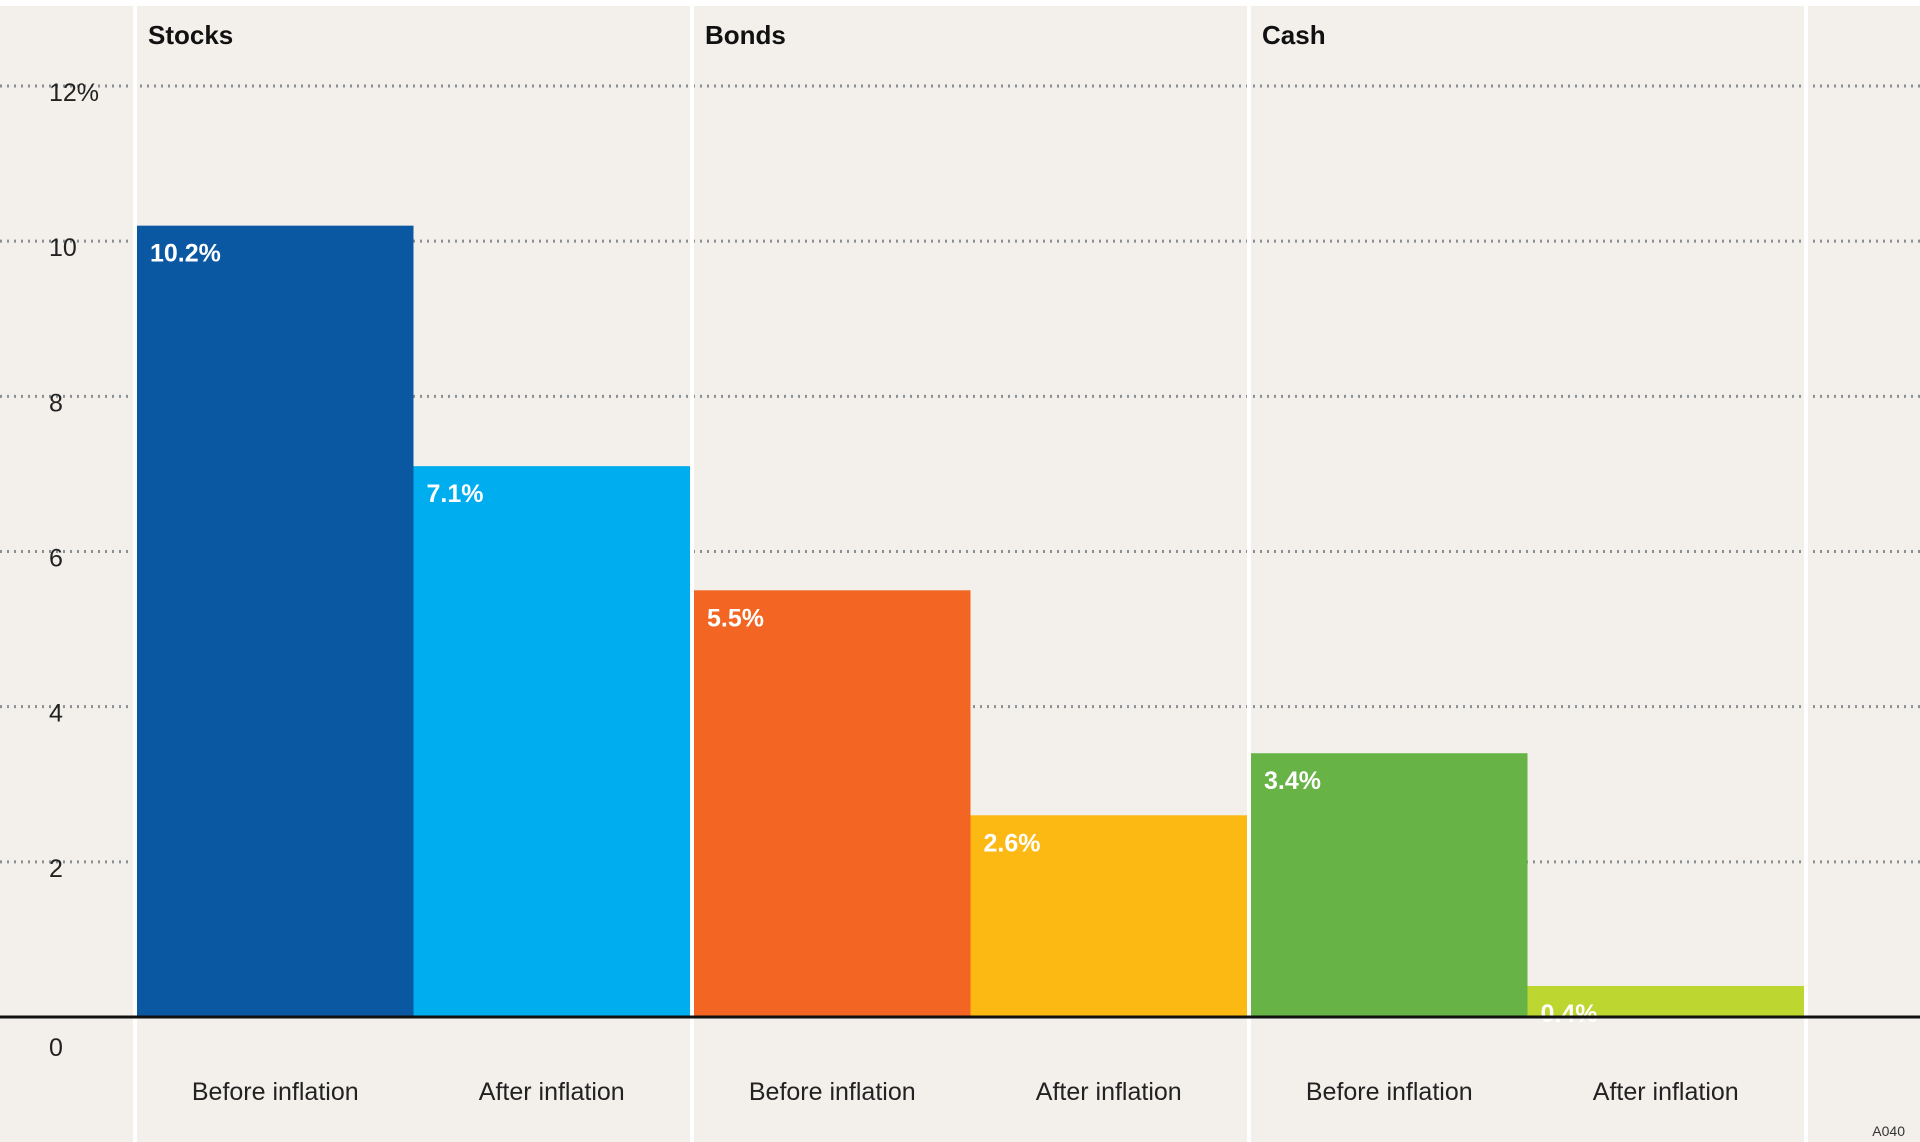 The height and width of the screenshot is (1142, 1920). What do you see at coordinates (56, 403) in the screenshot?
I see `y-tick-label: 8` at bounding box center [56, 403].